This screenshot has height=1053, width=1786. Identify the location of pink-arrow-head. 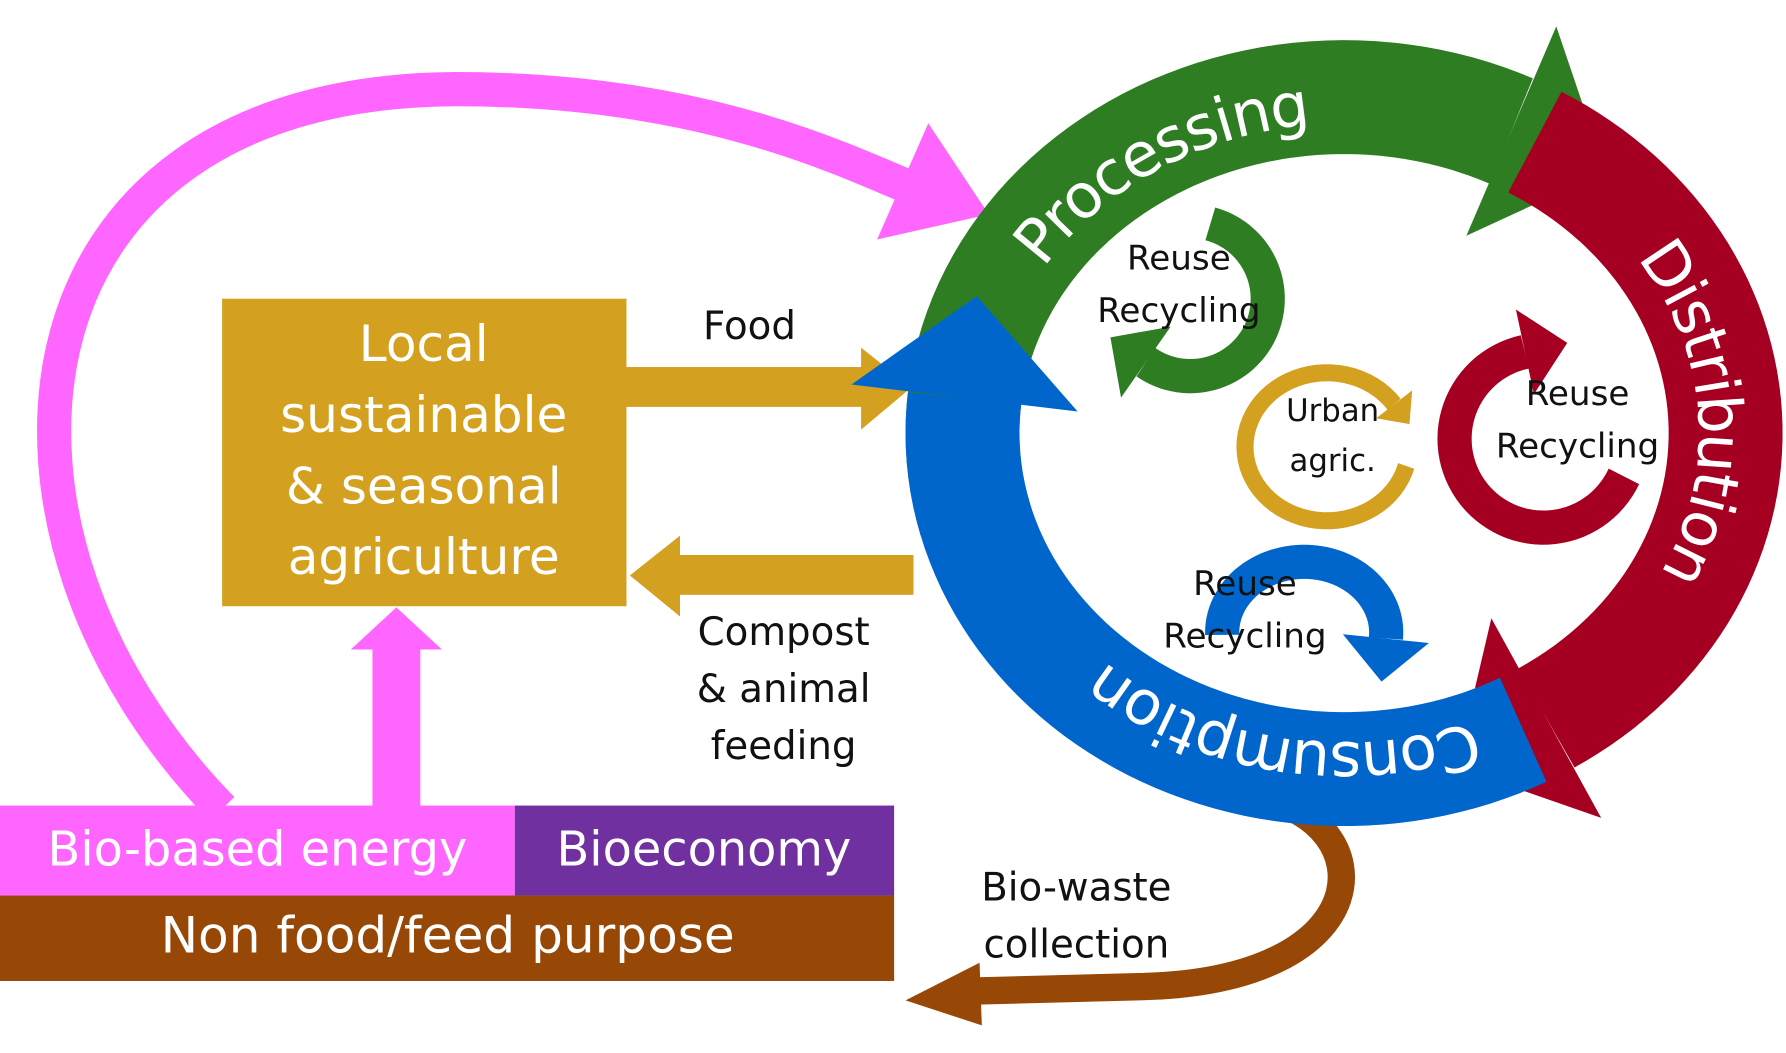
(933, 181).